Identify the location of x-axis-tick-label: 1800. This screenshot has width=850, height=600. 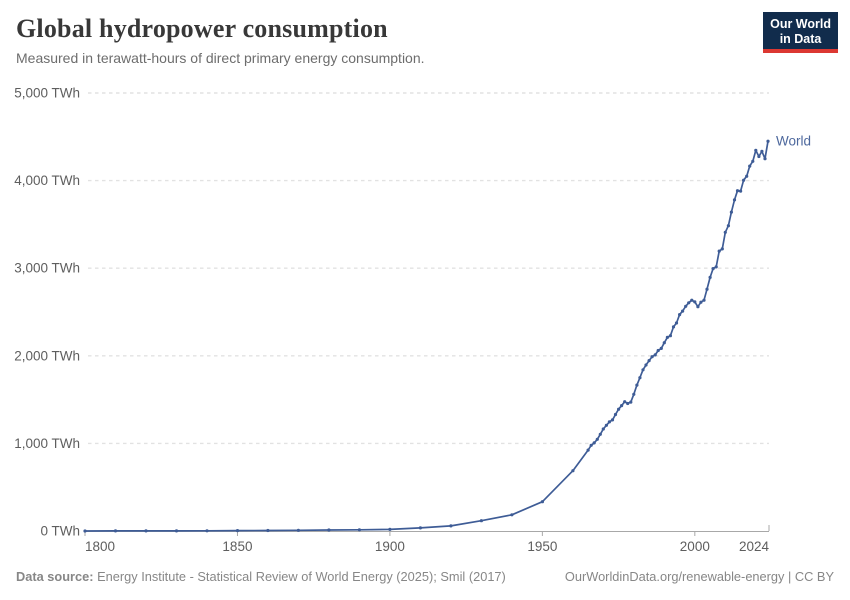
(100, 546).